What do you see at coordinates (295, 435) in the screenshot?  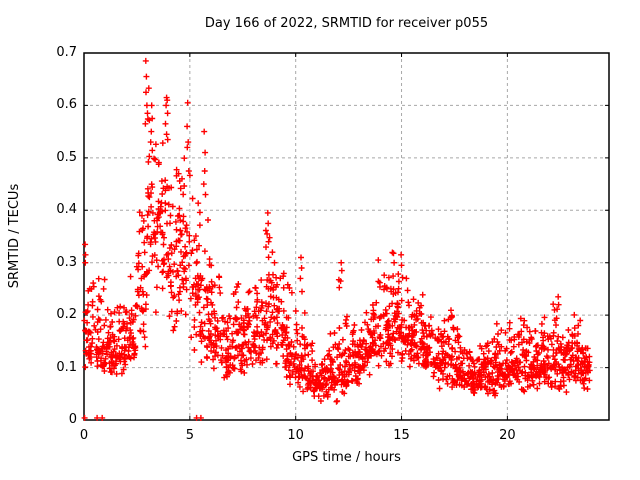 I see `x-tick-label: 10` at bounding box center [295, 435].